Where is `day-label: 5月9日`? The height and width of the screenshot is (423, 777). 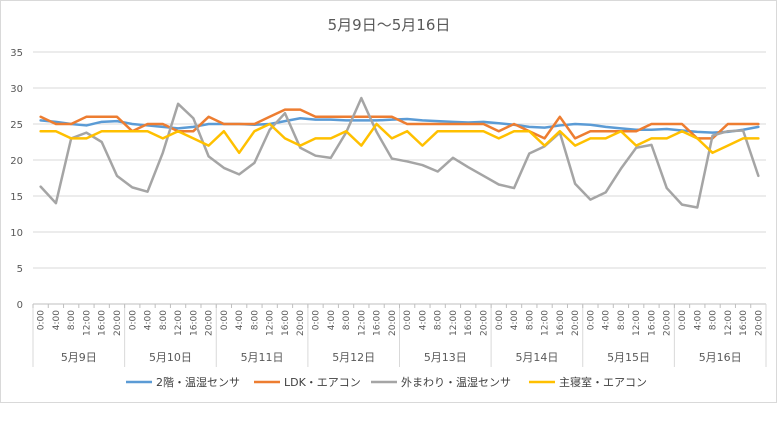
day-label: 5月9日 is located at coordinates (79, 357).